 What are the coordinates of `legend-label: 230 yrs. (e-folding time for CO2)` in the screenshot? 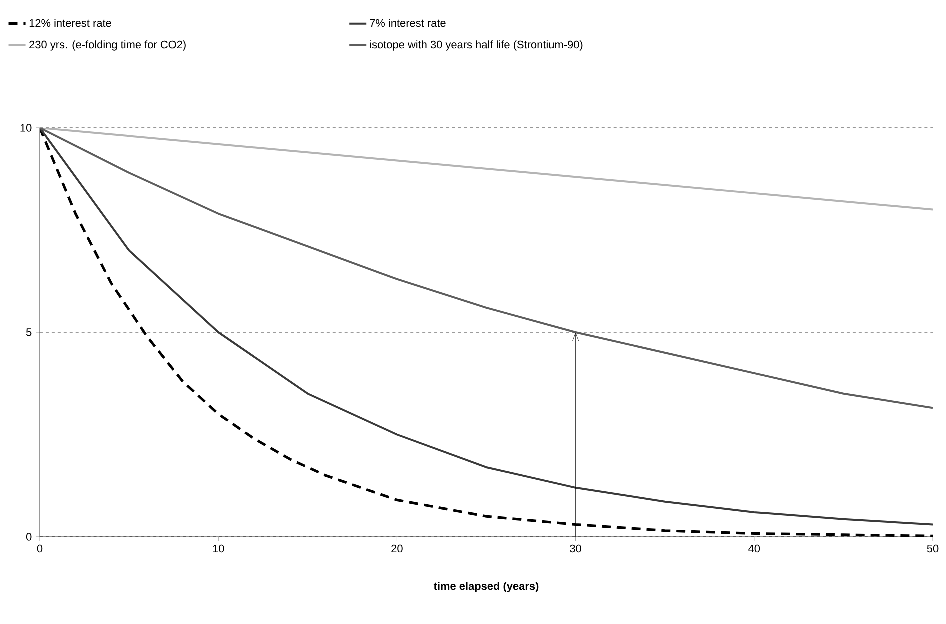 It's located at (108, 45).